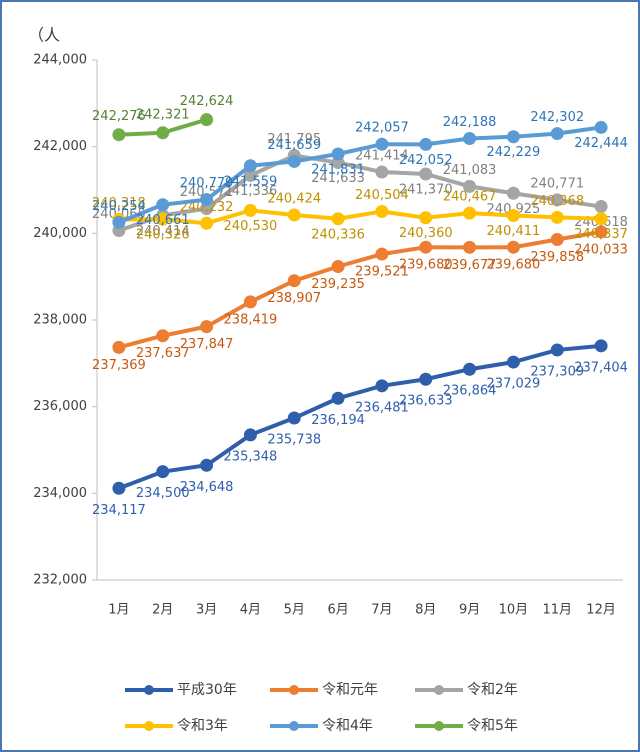 The height and width of the screenshot is (752, 640). What do you see at coordinates (382, 195) in the screenshot?
I see `data-label: 240,504` at bounding box center [382, 195].